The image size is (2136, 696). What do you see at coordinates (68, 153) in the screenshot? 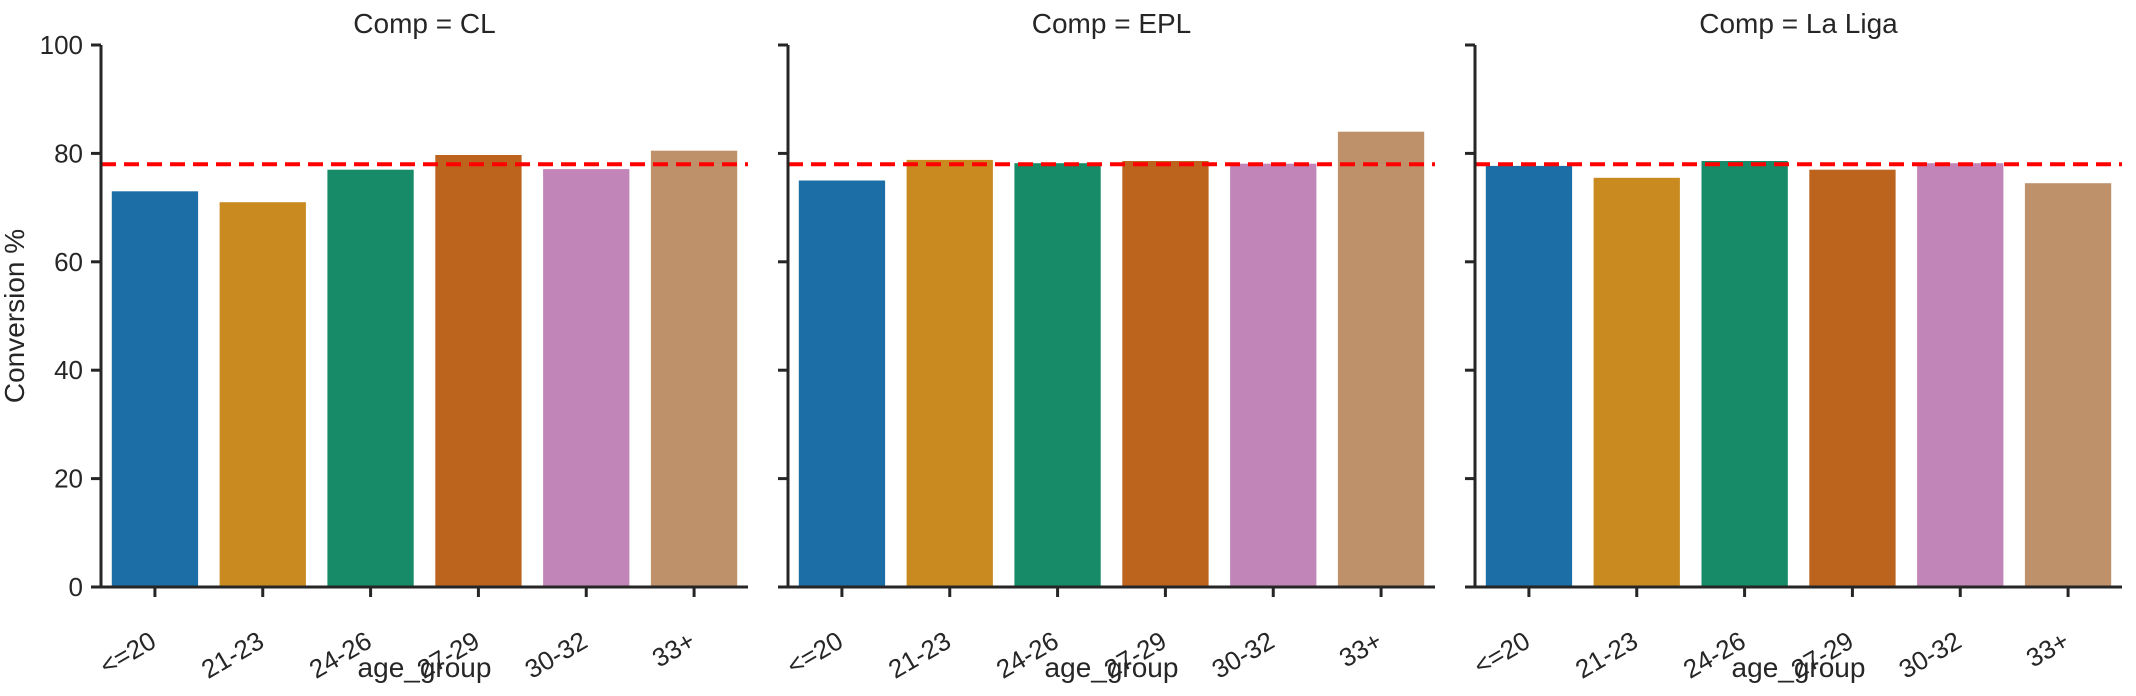
I see `y-tick-label: 80` at bounding box center [68, 153].